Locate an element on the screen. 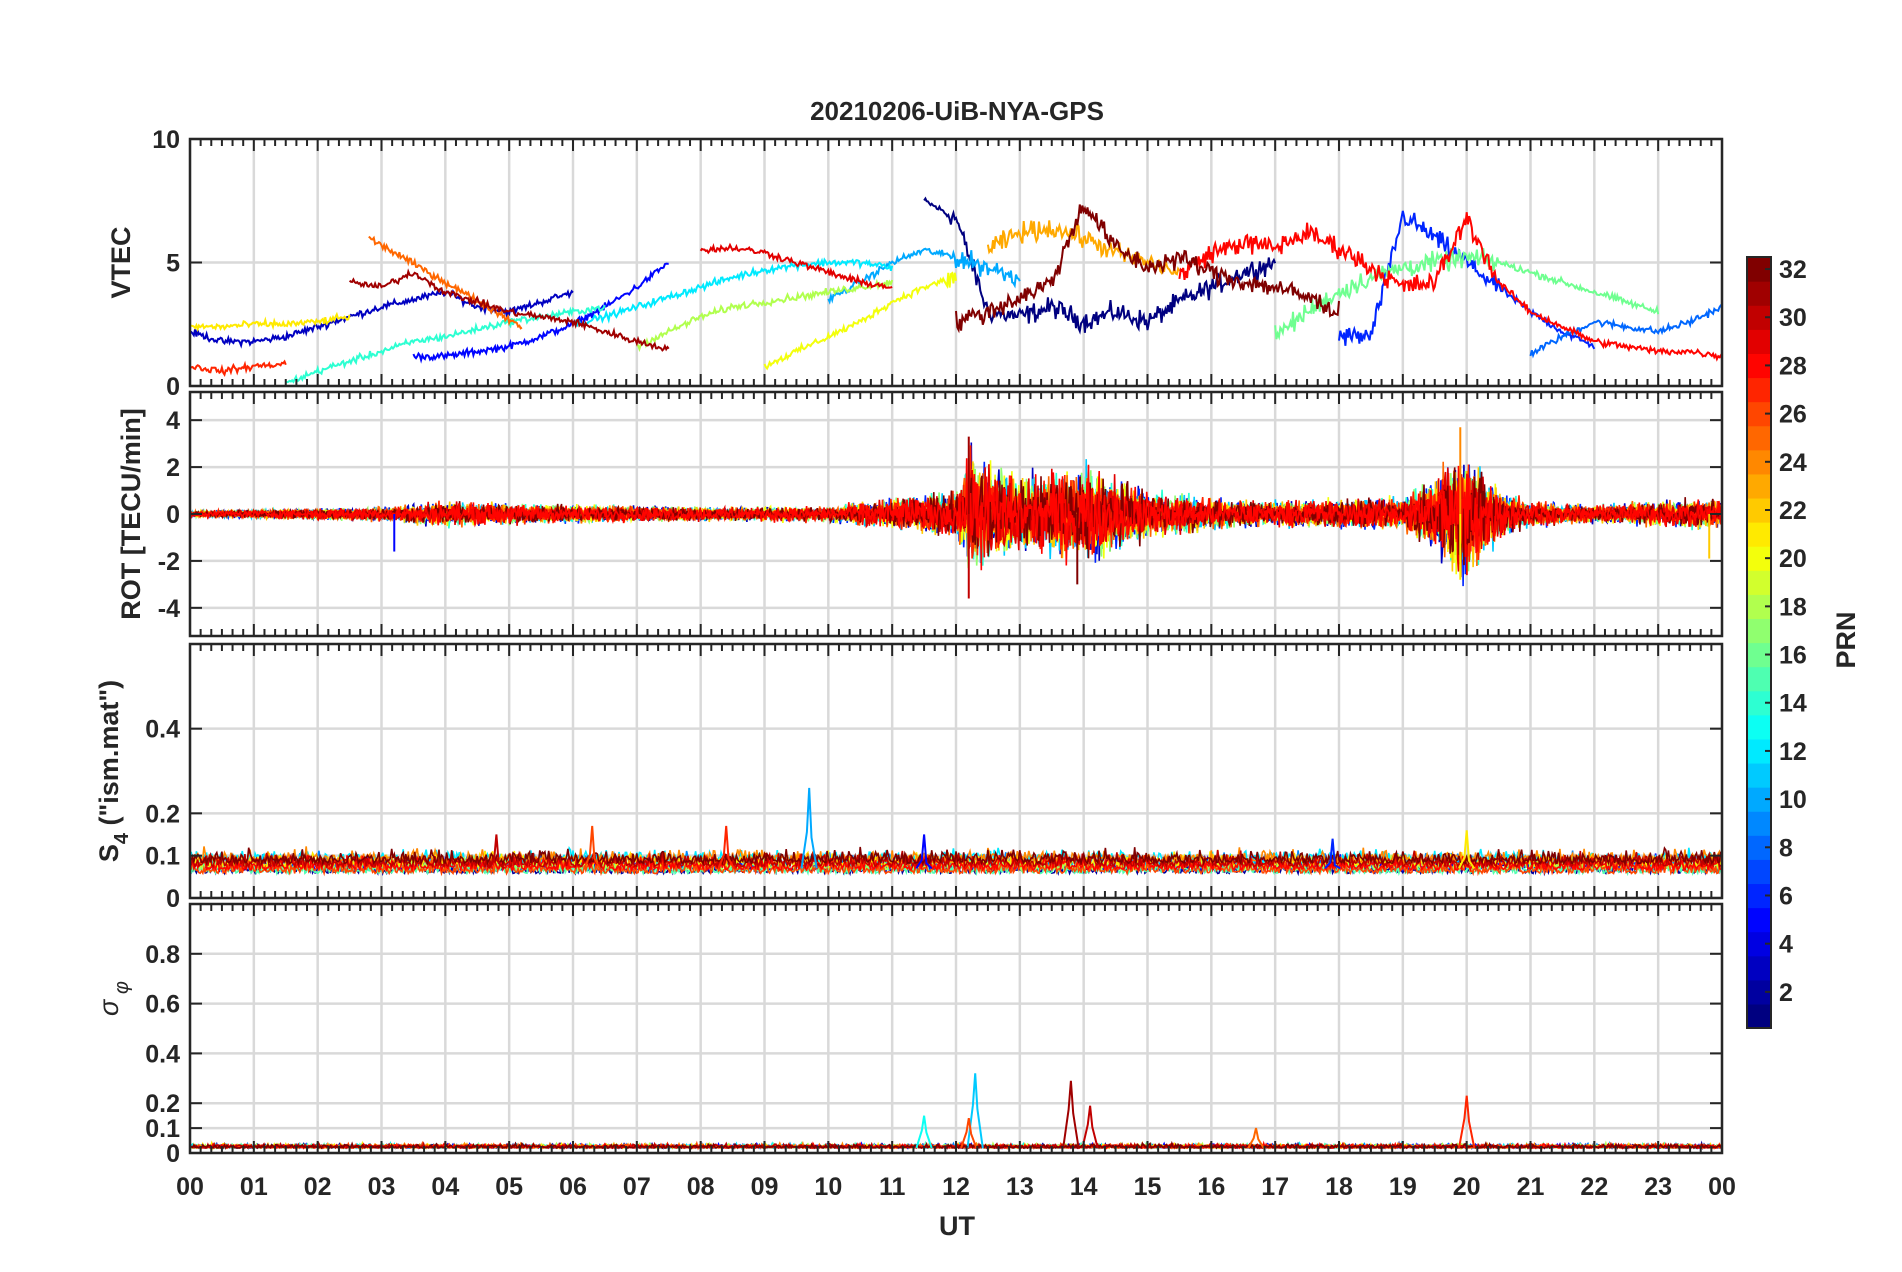 The height and width of the screenshot is (1272, 1902). x-tick-label: 23 is located at coordinates (1658, 1187).